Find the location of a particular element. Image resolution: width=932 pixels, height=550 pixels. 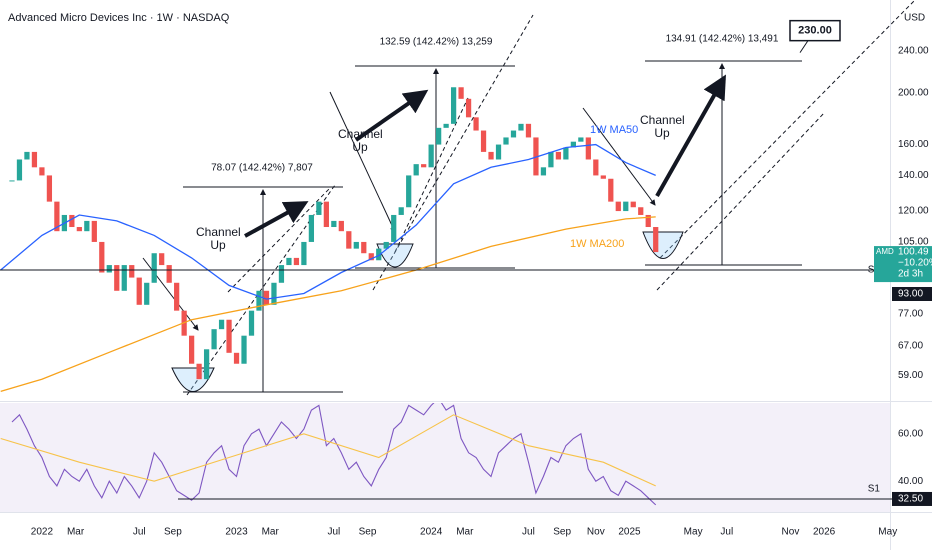

x-tick-label: Nov is located at coordinates (596, 532).